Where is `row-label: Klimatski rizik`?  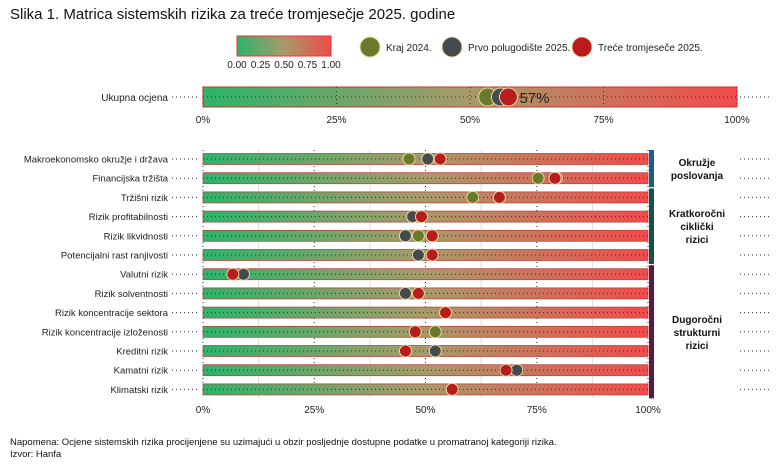
row-label: Klimatski rizik is located at coordinates (139, 390).